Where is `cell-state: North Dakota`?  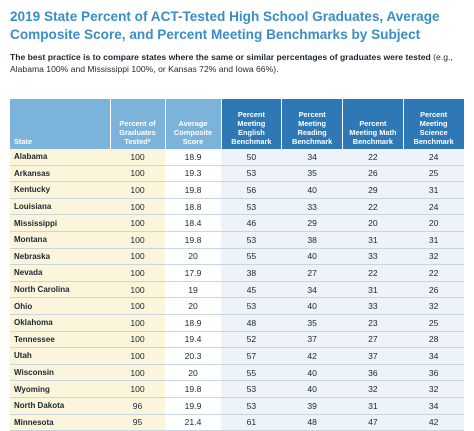
cell-state: North Dakota is located at coordinates (60, 406).